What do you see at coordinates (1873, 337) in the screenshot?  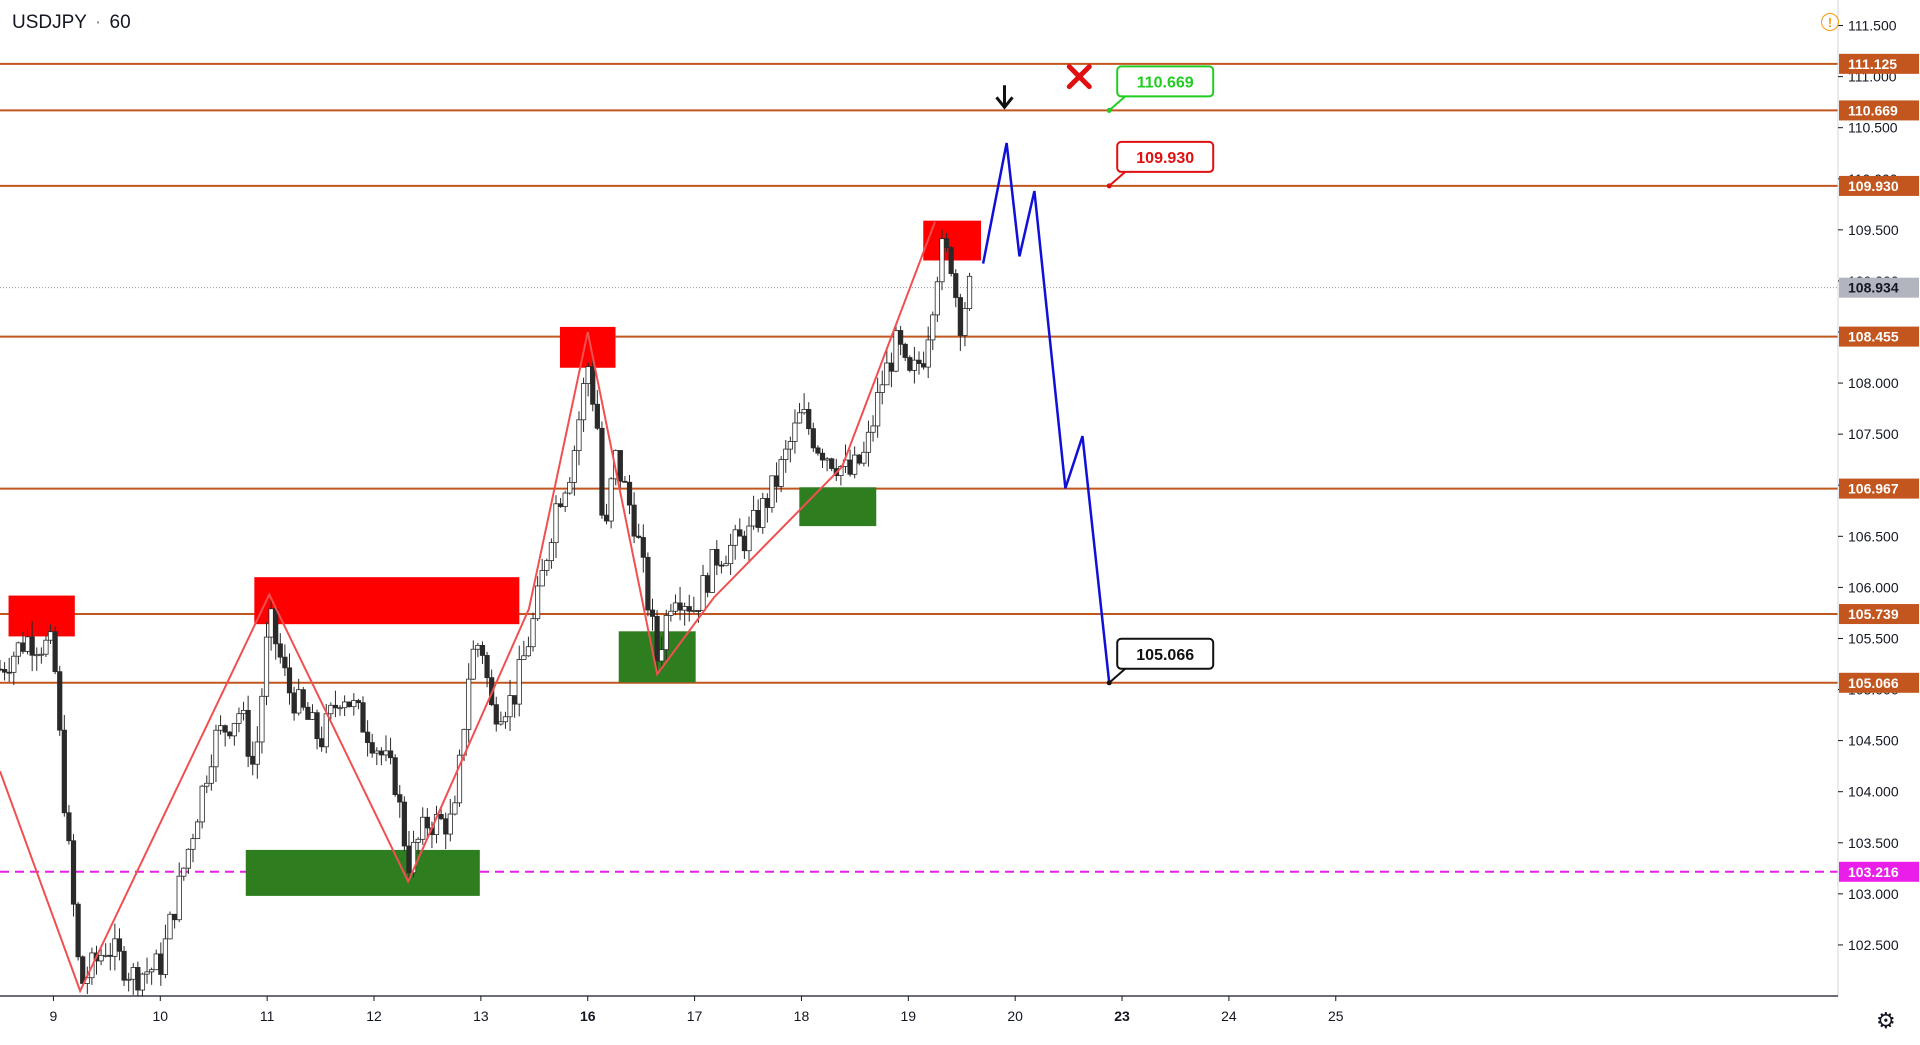 I see `tag-label: 108.455` at bounding box center [1873, 337].